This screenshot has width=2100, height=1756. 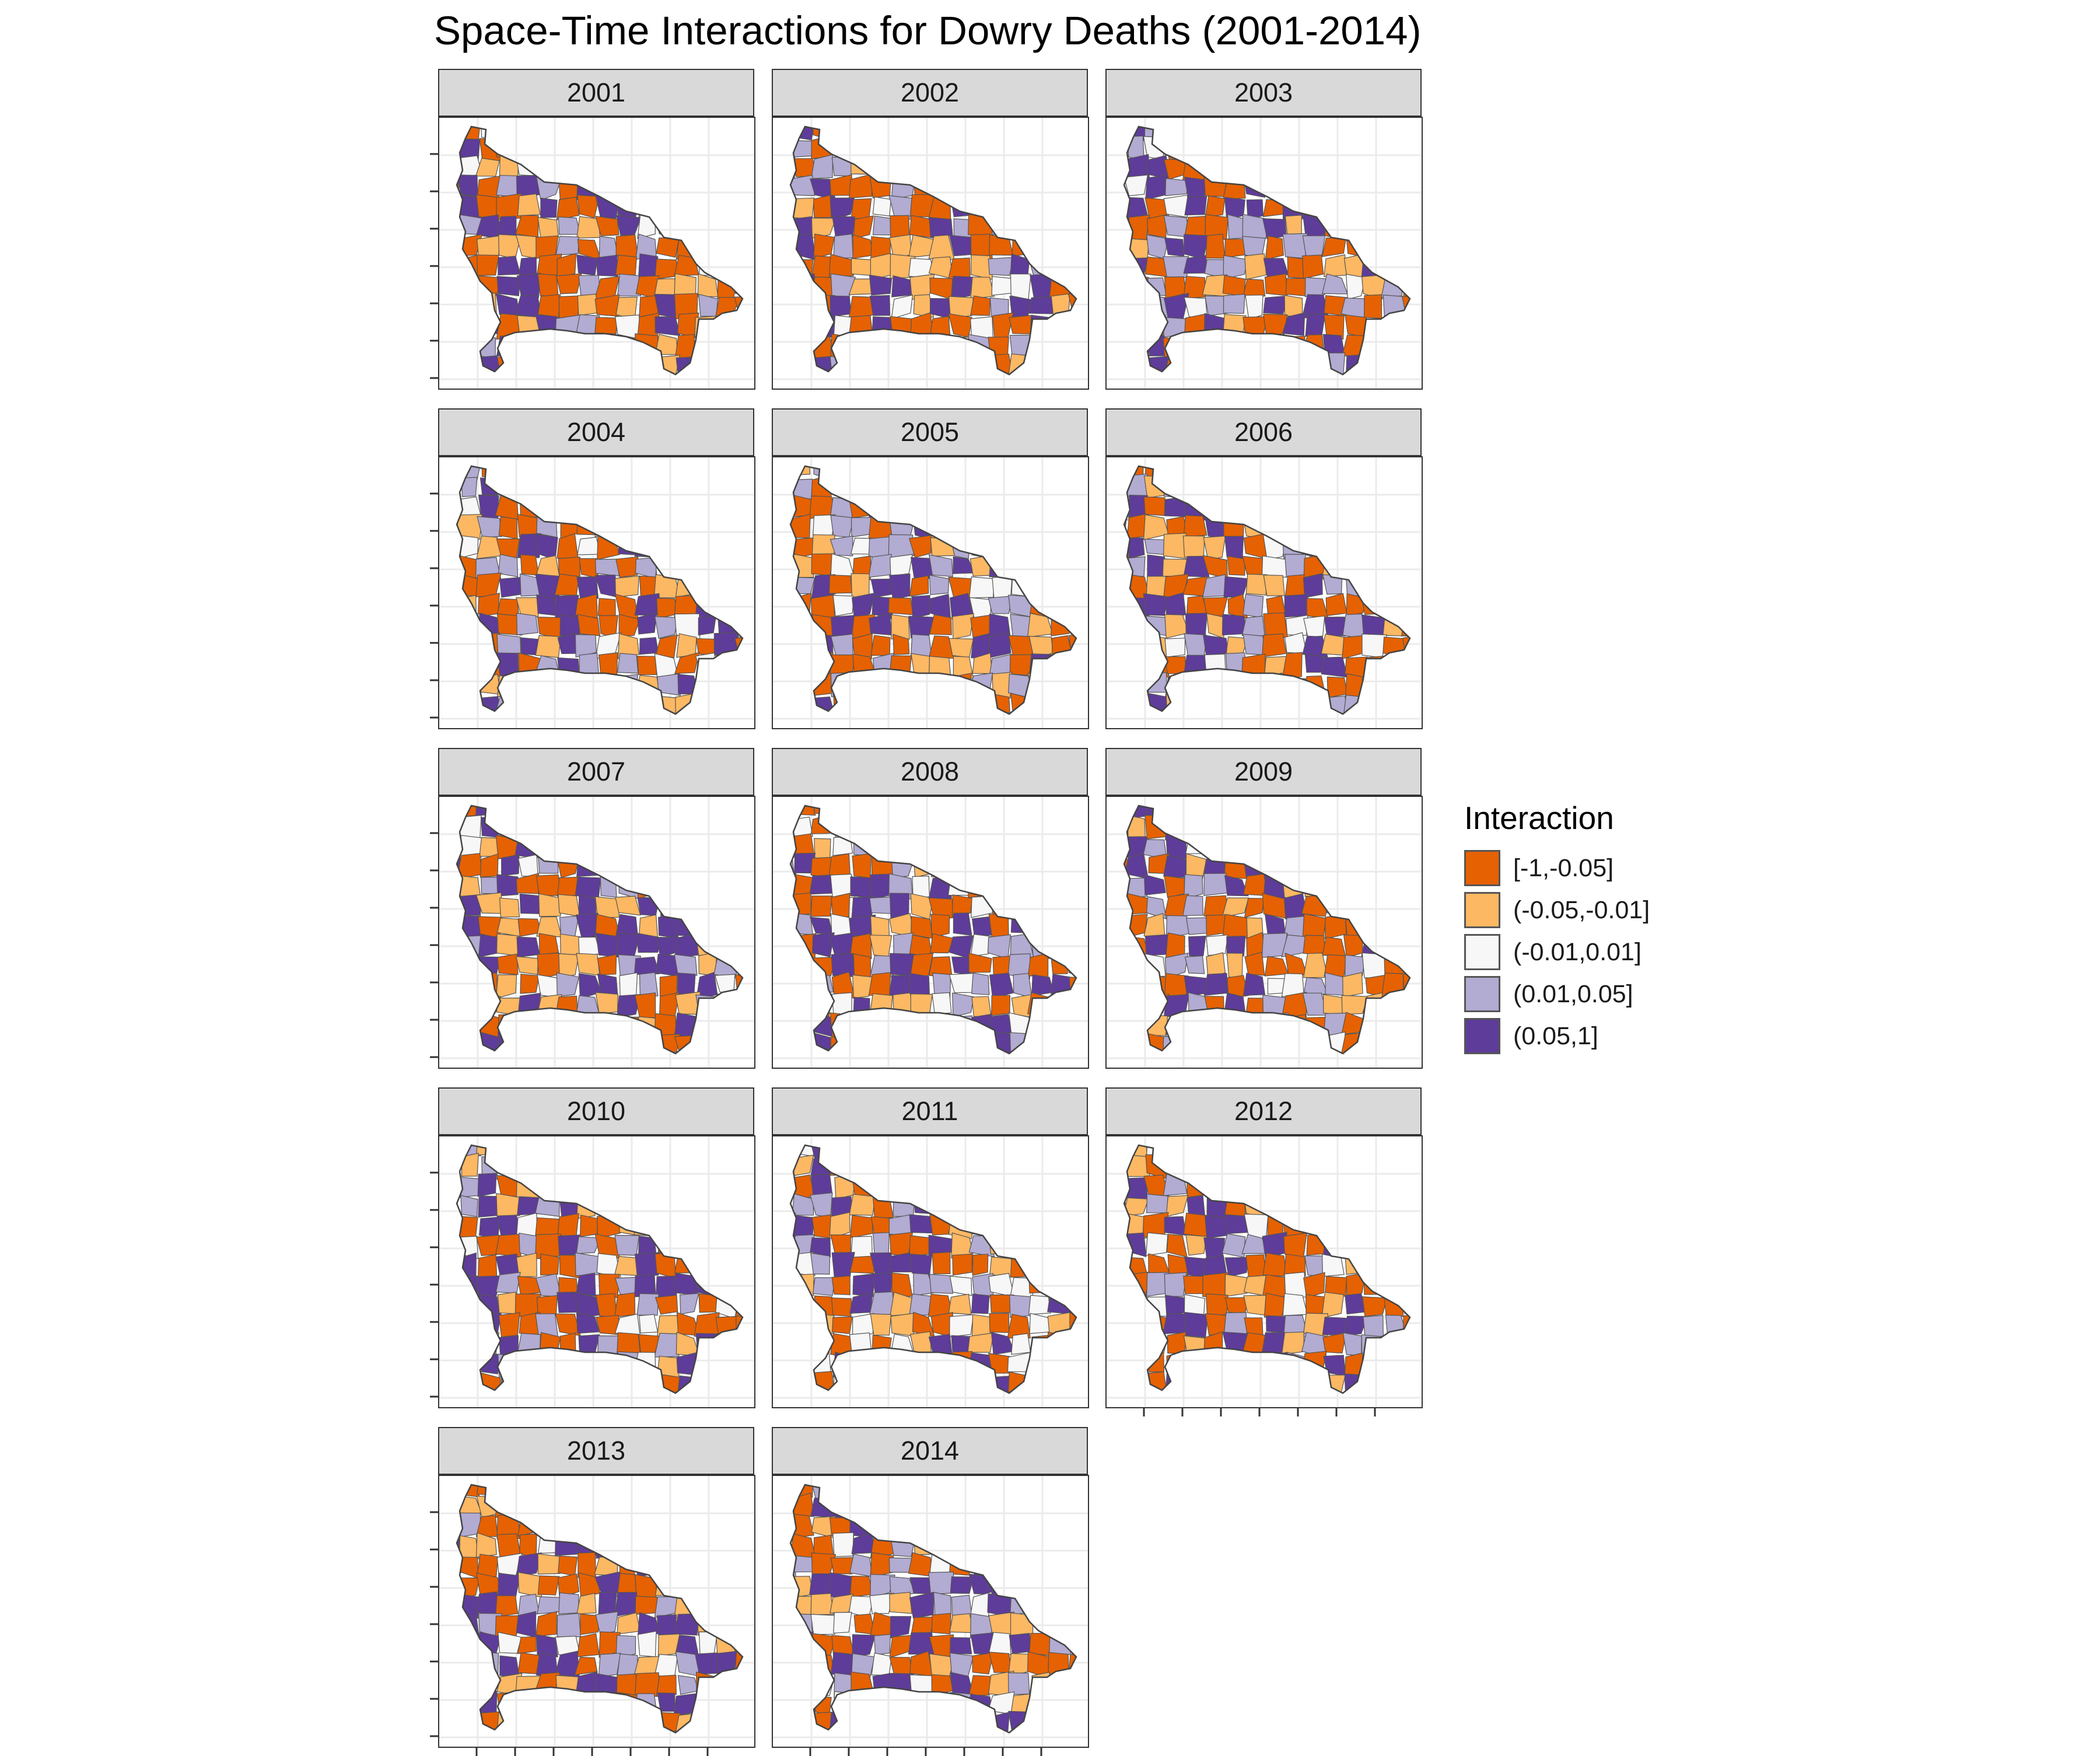 I want to click on map-plot-area, so click(x=930, y=1271).